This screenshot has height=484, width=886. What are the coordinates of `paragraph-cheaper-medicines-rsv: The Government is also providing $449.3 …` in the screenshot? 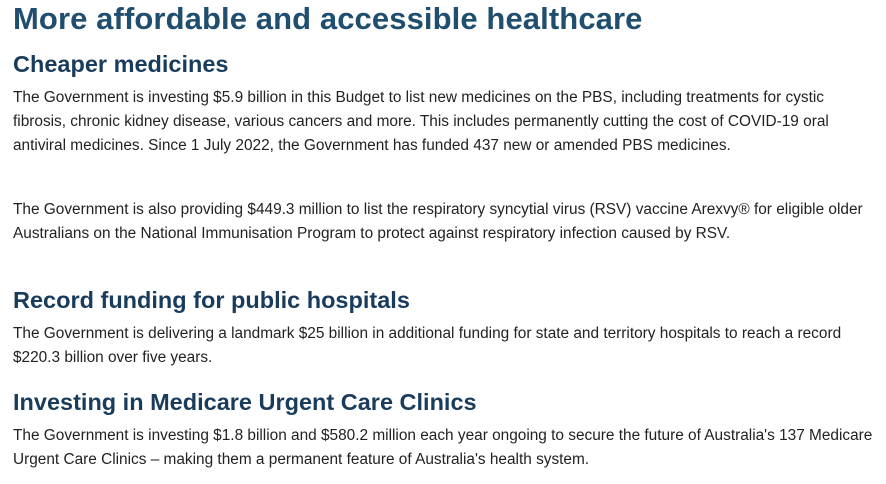 It's located at (438, 221).